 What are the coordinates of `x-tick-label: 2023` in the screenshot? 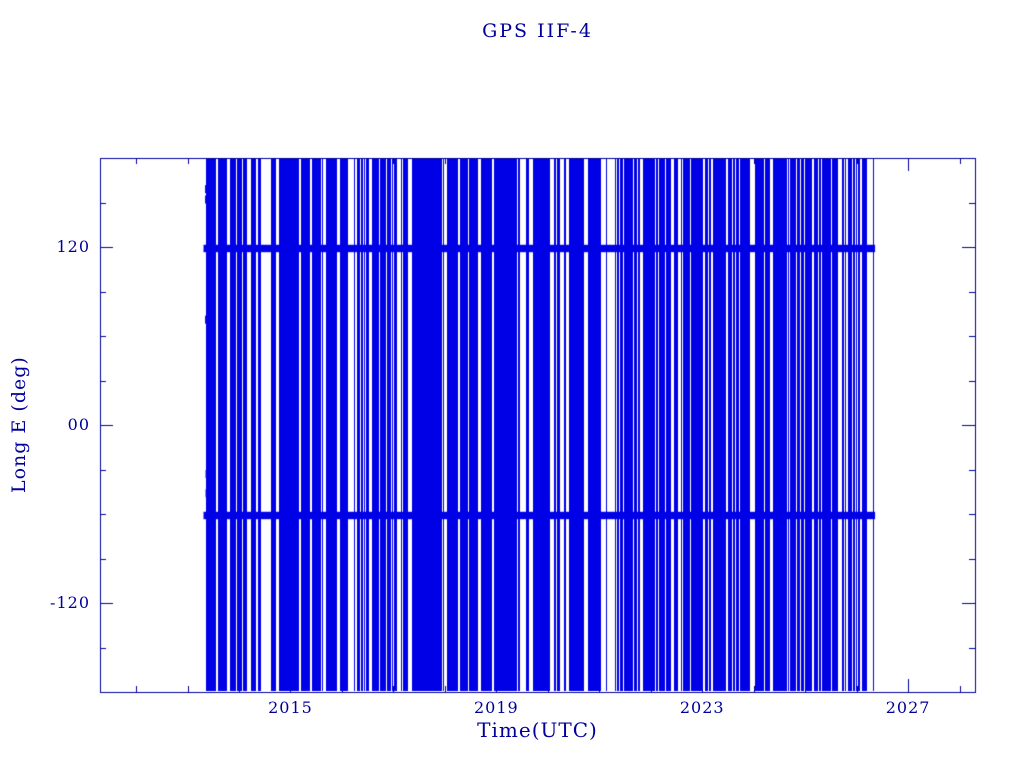 It's located at (702, 707).